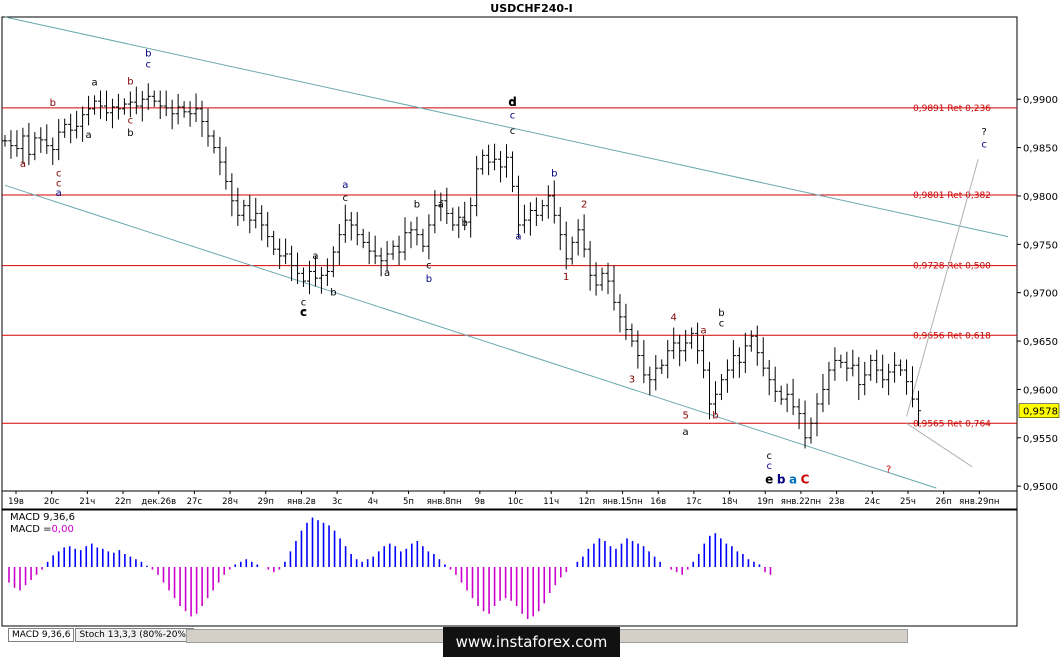  I want to click on wave-label: 3, so click(632, 380).